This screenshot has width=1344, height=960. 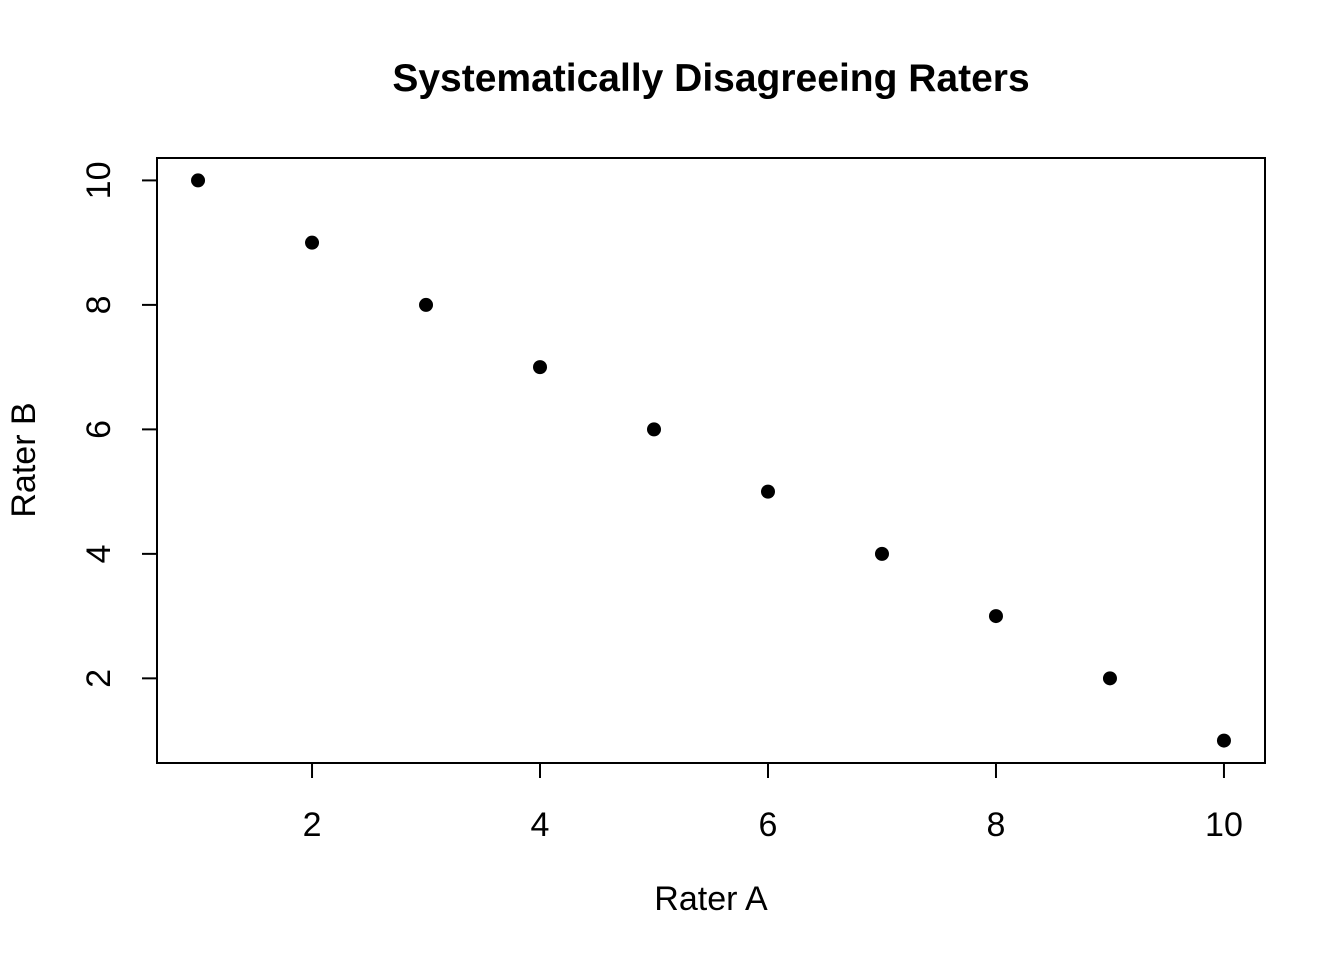 What do you see at coordinates (99, 553) in the screenshot?
I see `y-tick-label: 4` at bounding box center [99, 553].